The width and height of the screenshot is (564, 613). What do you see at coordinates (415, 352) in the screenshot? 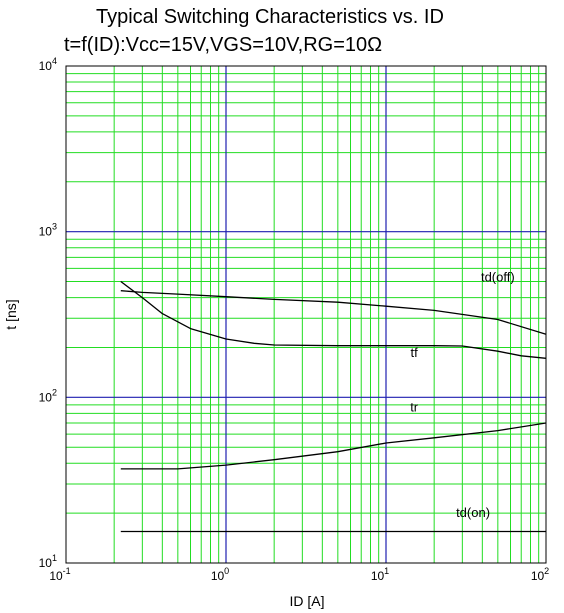
I see `series-label: tf` at bounding box center [415, 352].